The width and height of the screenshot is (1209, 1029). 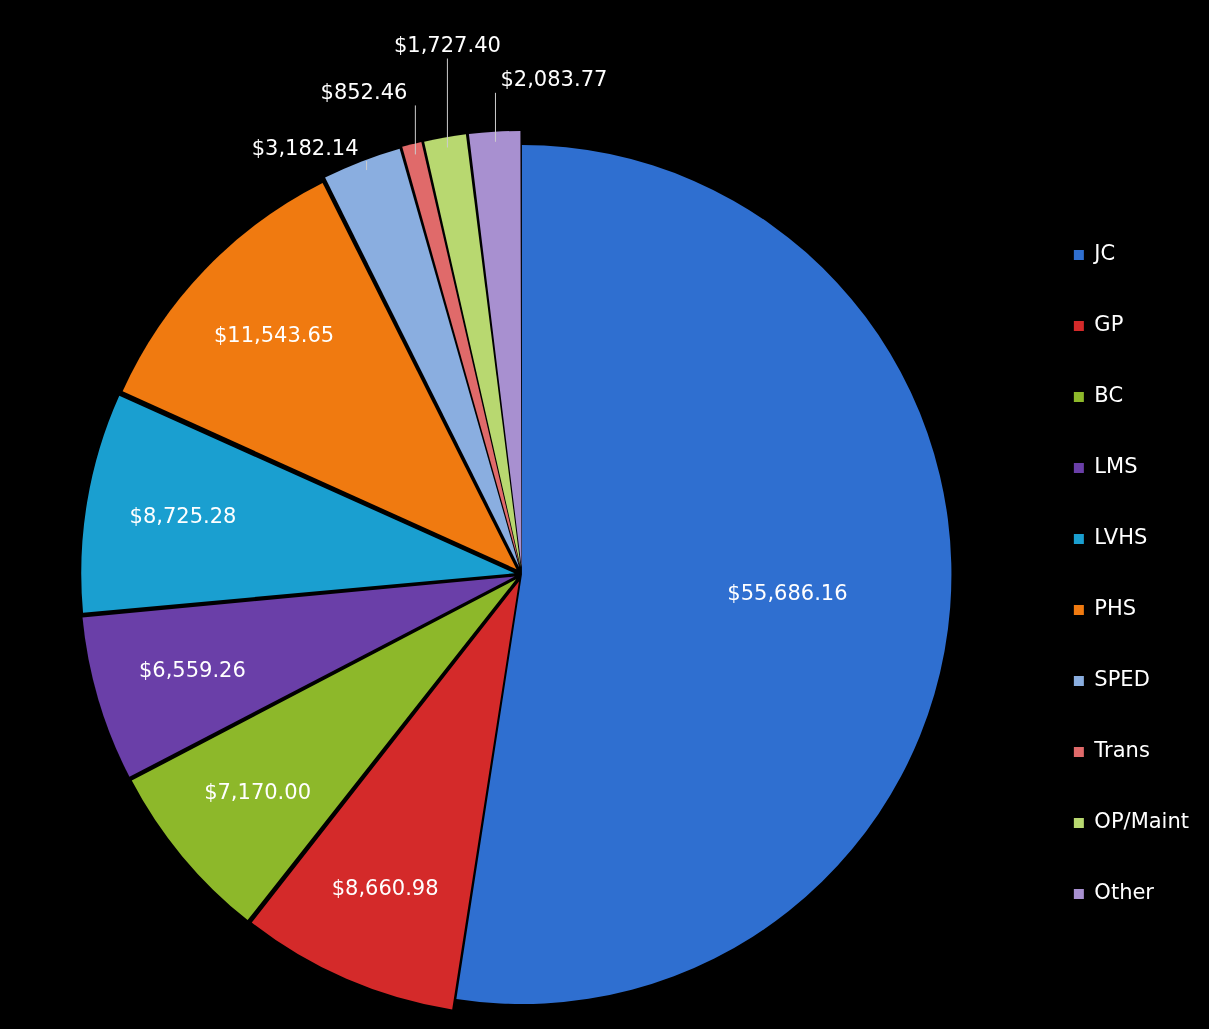 What do you see at coordinates (1109, 395) in the screenshot?
I see `legend-label: BC` at bounding box center [1109, 395].